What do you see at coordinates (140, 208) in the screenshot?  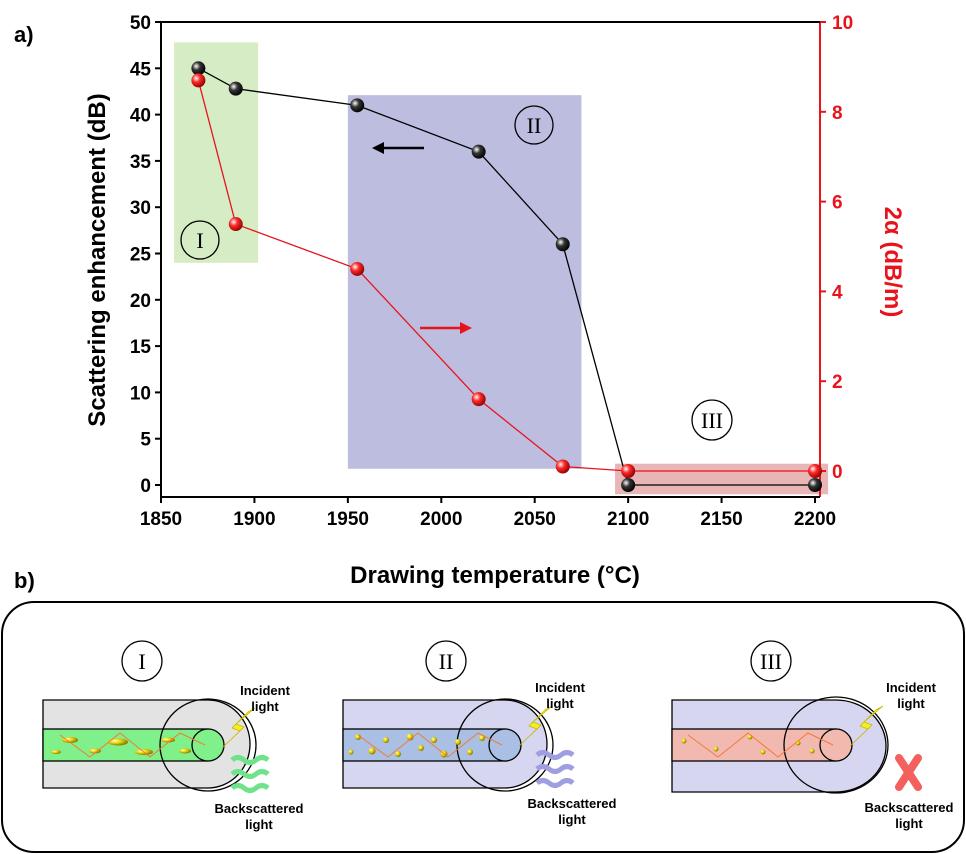 I see `y-tick-label: 30` at bounding box center [140, 208].